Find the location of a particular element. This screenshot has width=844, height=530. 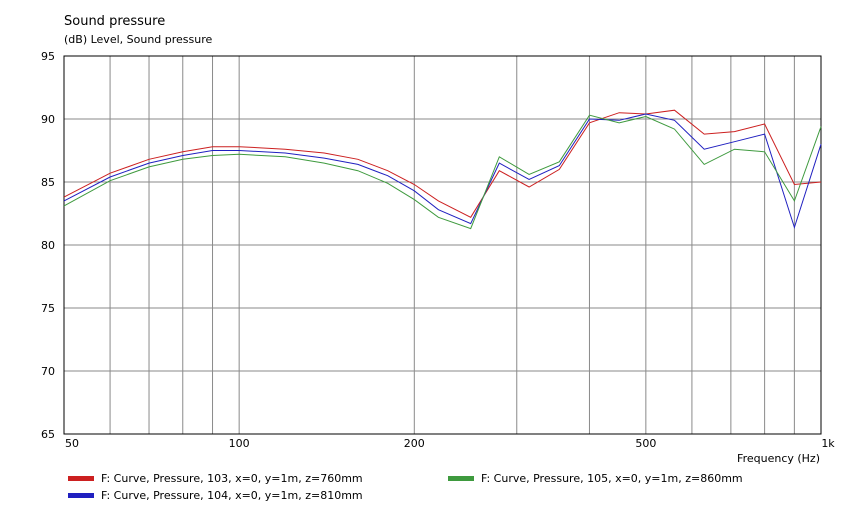

x-tick-label: 500 is located at coordinates (645, 443).